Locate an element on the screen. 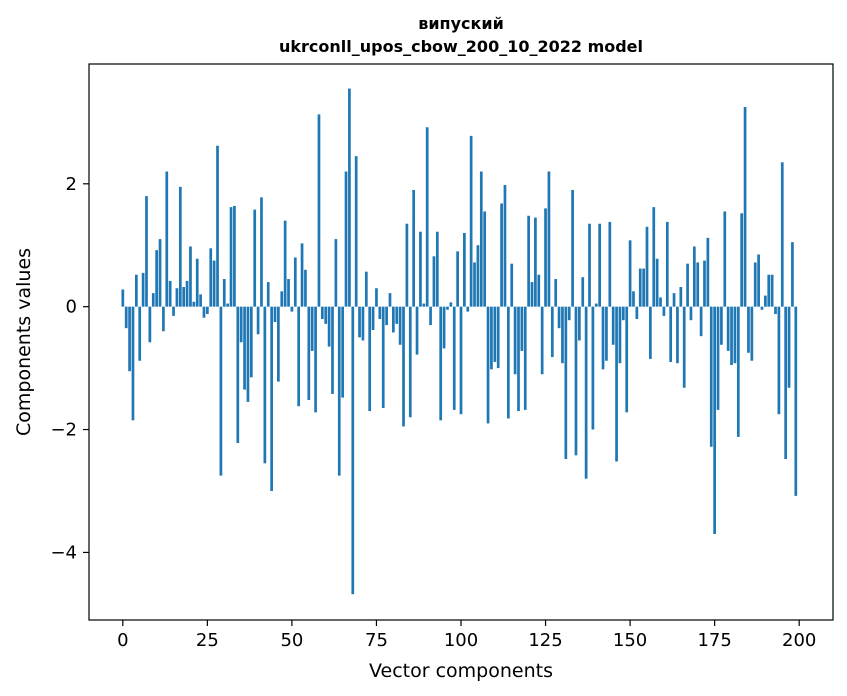 The height and width of the screenshot is (696, 847). y-tick-label: 0 is located at coordinates (71, 307).